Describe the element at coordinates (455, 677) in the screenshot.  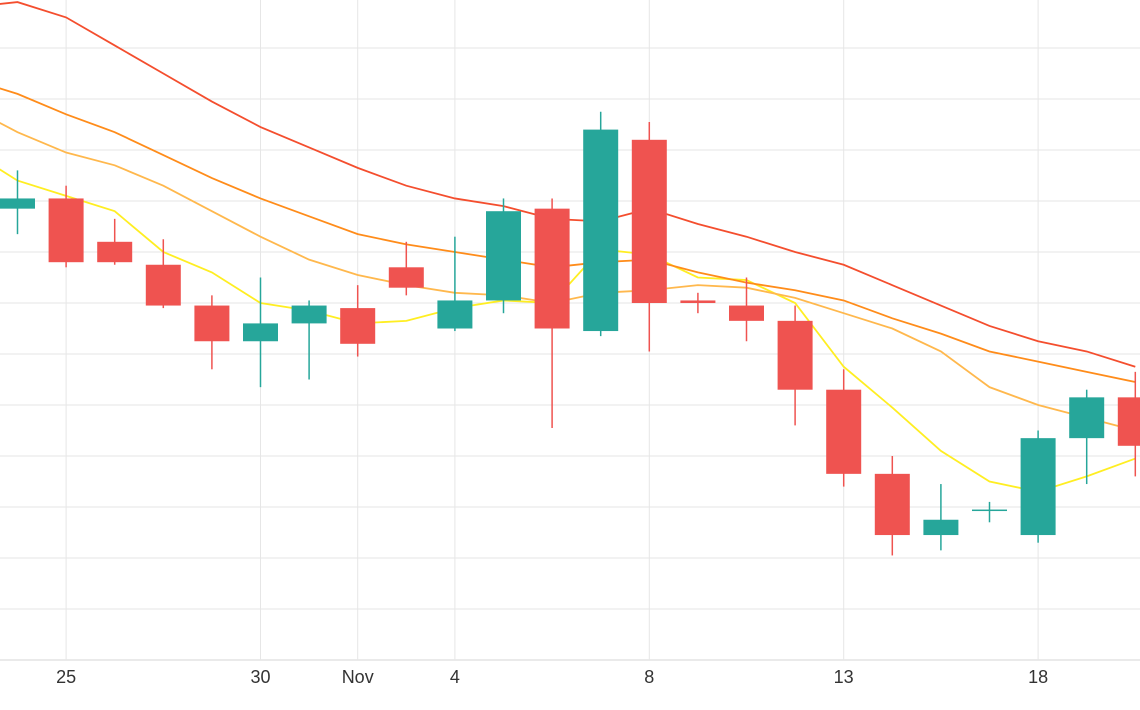
I see `x-tick-label: 4` at that location.